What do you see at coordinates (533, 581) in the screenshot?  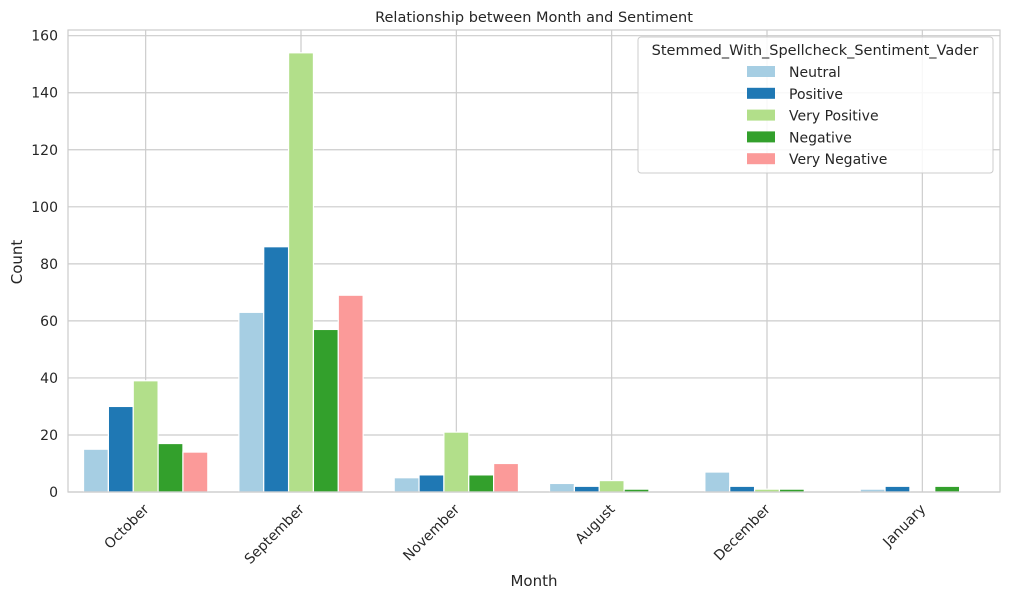 I see `x-axis-label: Month` at bounding box center [533, 581].